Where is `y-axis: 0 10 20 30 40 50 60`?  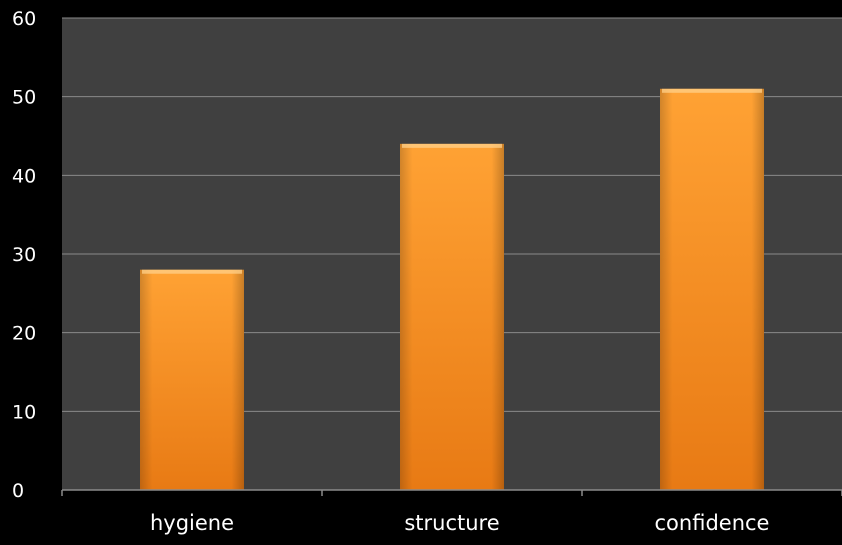 y-axis: 0 10 20 30 40 50 60 is located at coordinates (24, 255).